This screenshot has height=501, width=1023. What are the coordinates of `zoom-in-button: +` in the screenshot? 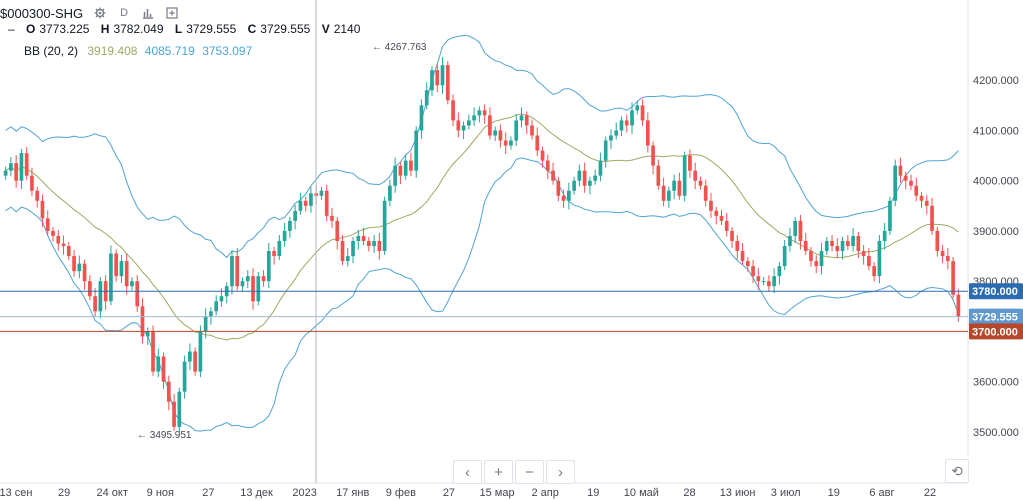 It's located at (498, 472).